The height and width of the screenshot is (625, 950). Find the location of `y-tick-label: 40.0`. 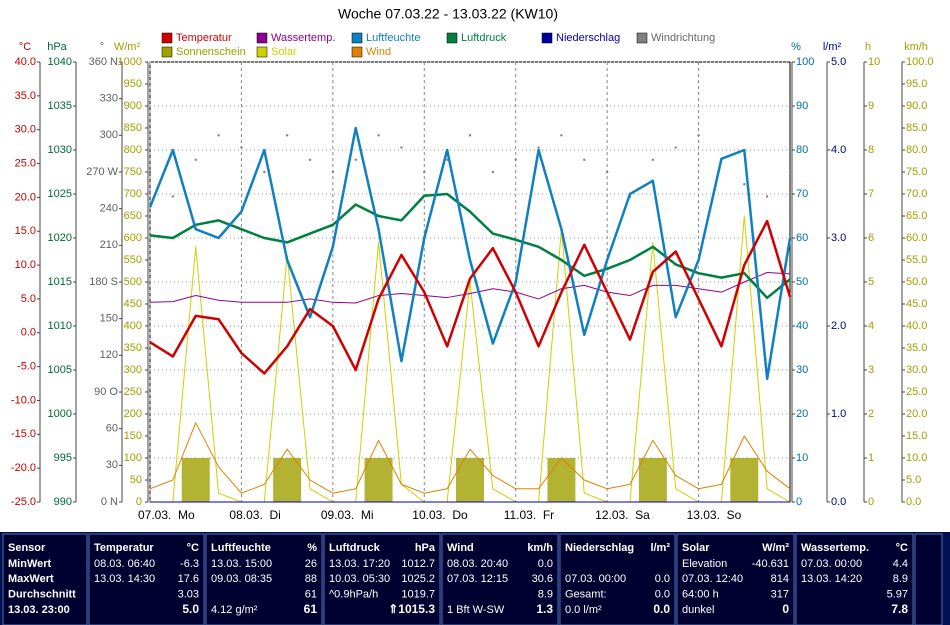

y-tick-label: 40.0 is located at coordinates (916, 326).